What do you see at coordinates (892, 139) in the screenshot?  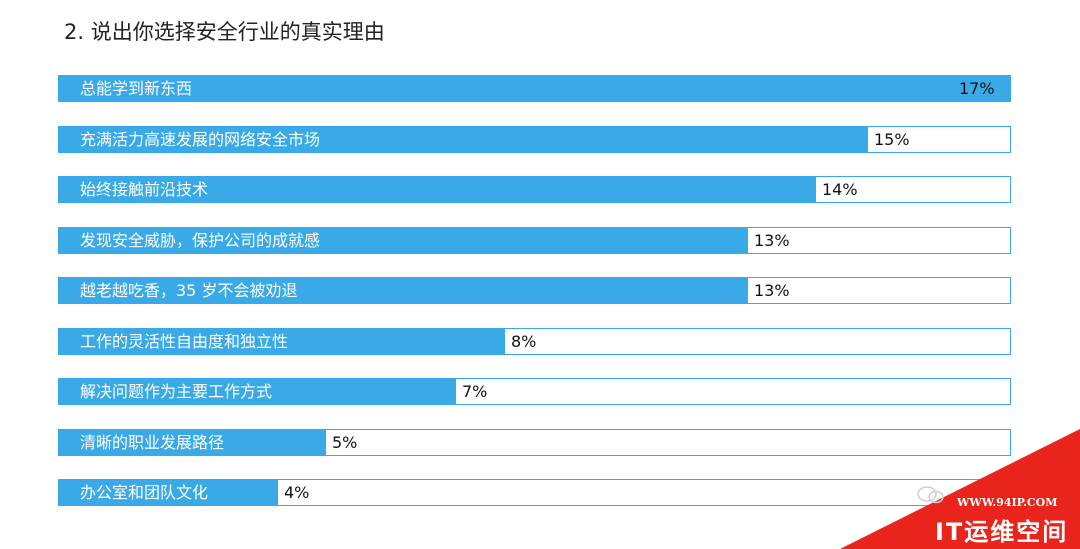 I see `value-label: 15%` at bounding box center [892, 139].